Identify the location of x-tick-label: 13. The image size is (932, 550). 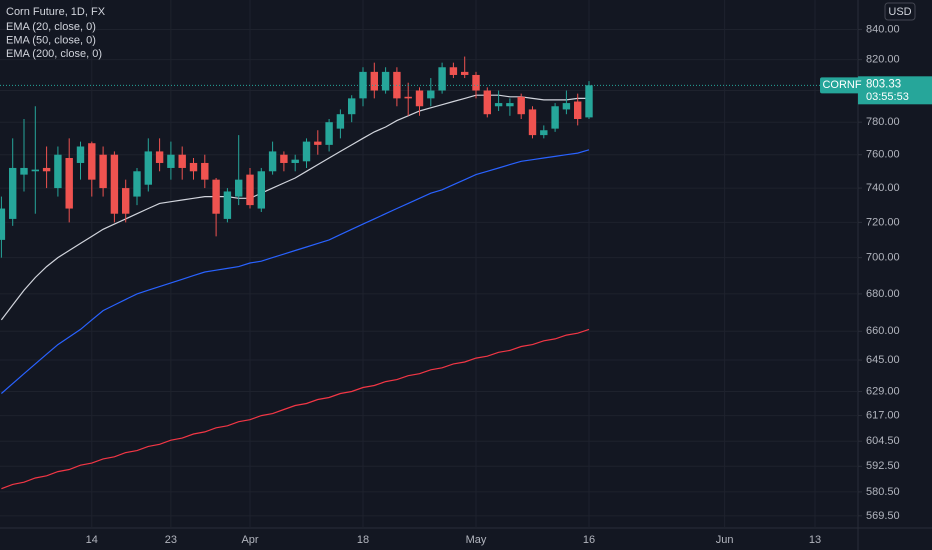
(815, 540).